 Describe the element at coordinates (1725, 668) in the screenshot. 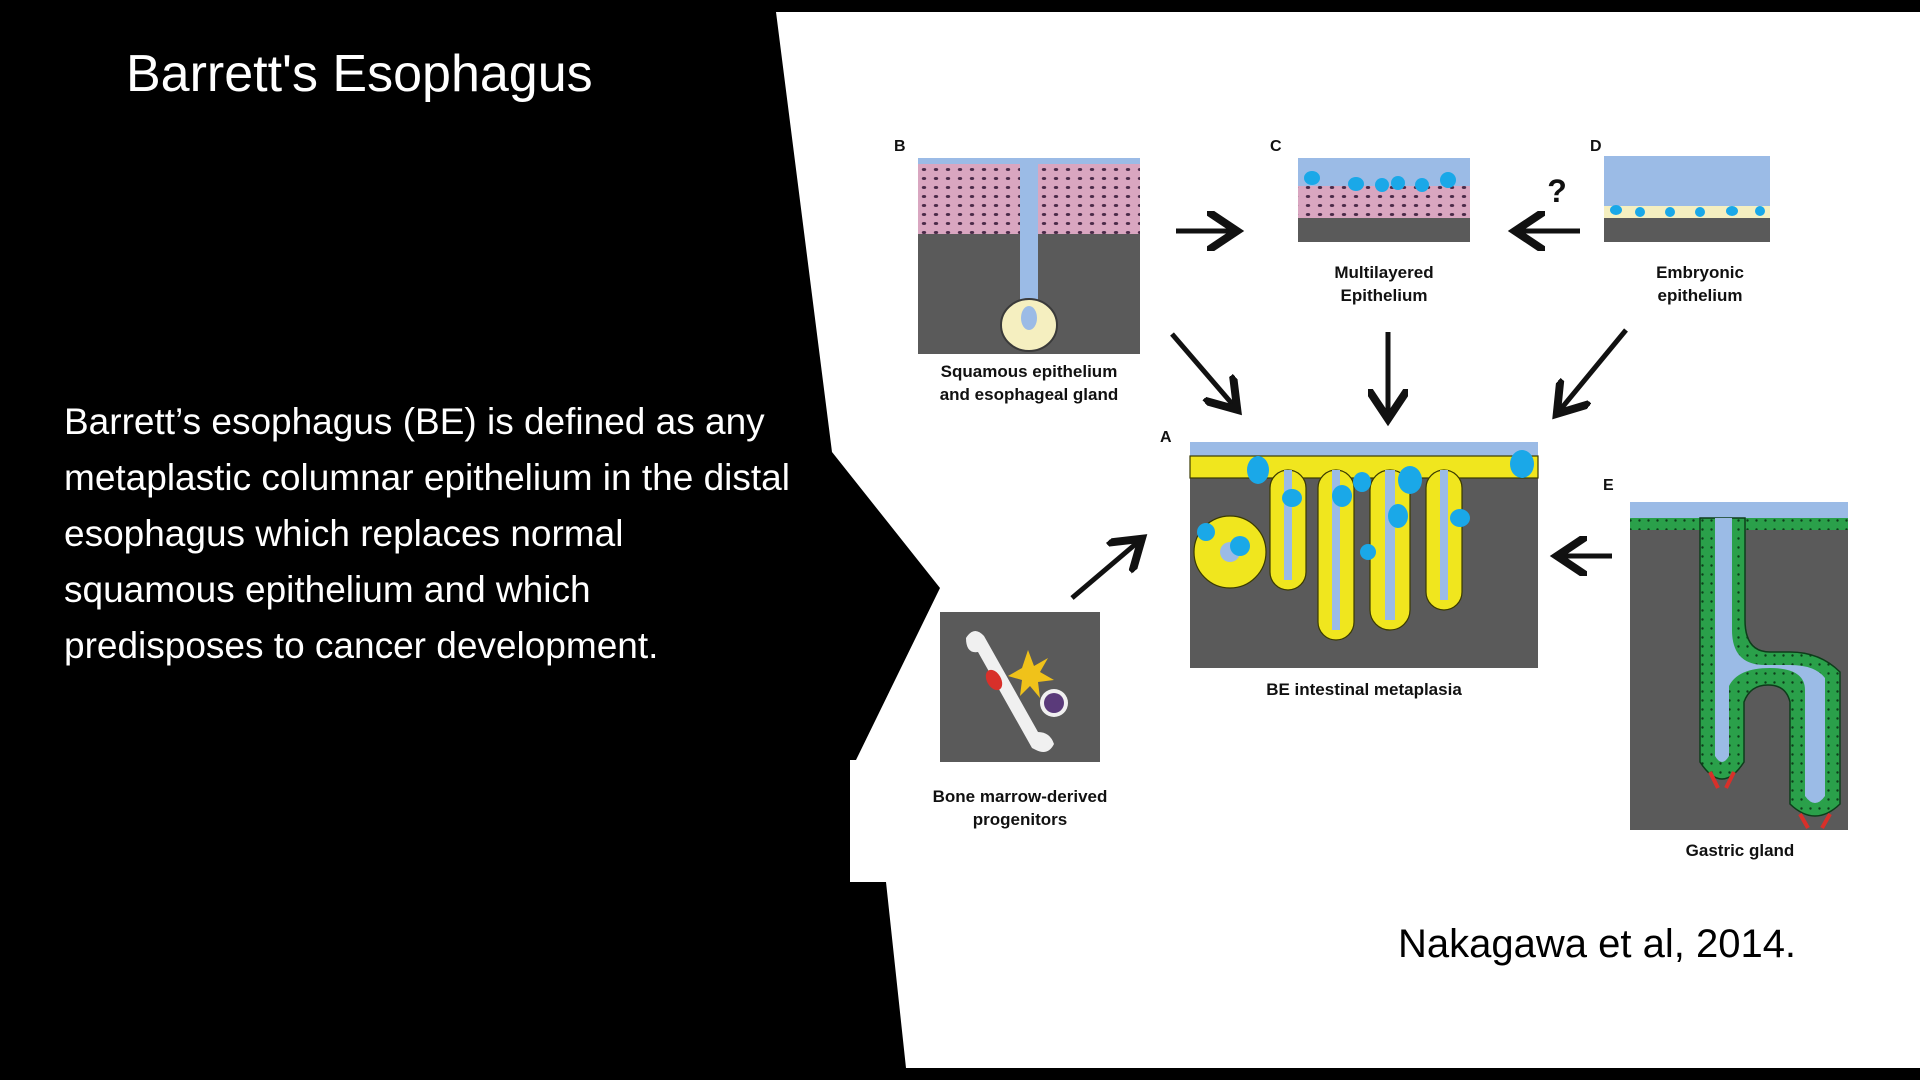

I see `panel-e: E Gastric gland` at that location.